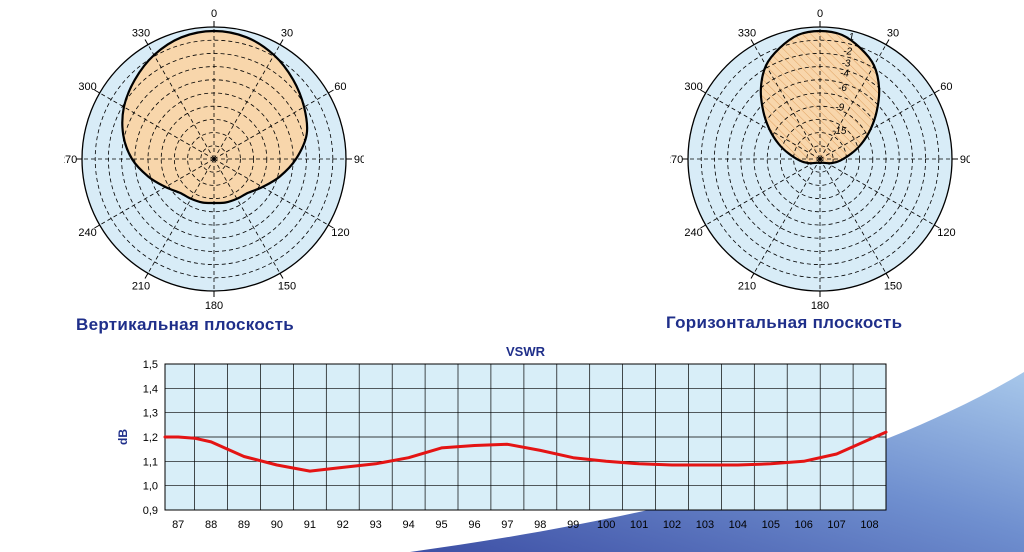 Image resolution: width=1024 pixels, height=552 pixels. I want to click on horz-level-label: -4, so click(844, 74).